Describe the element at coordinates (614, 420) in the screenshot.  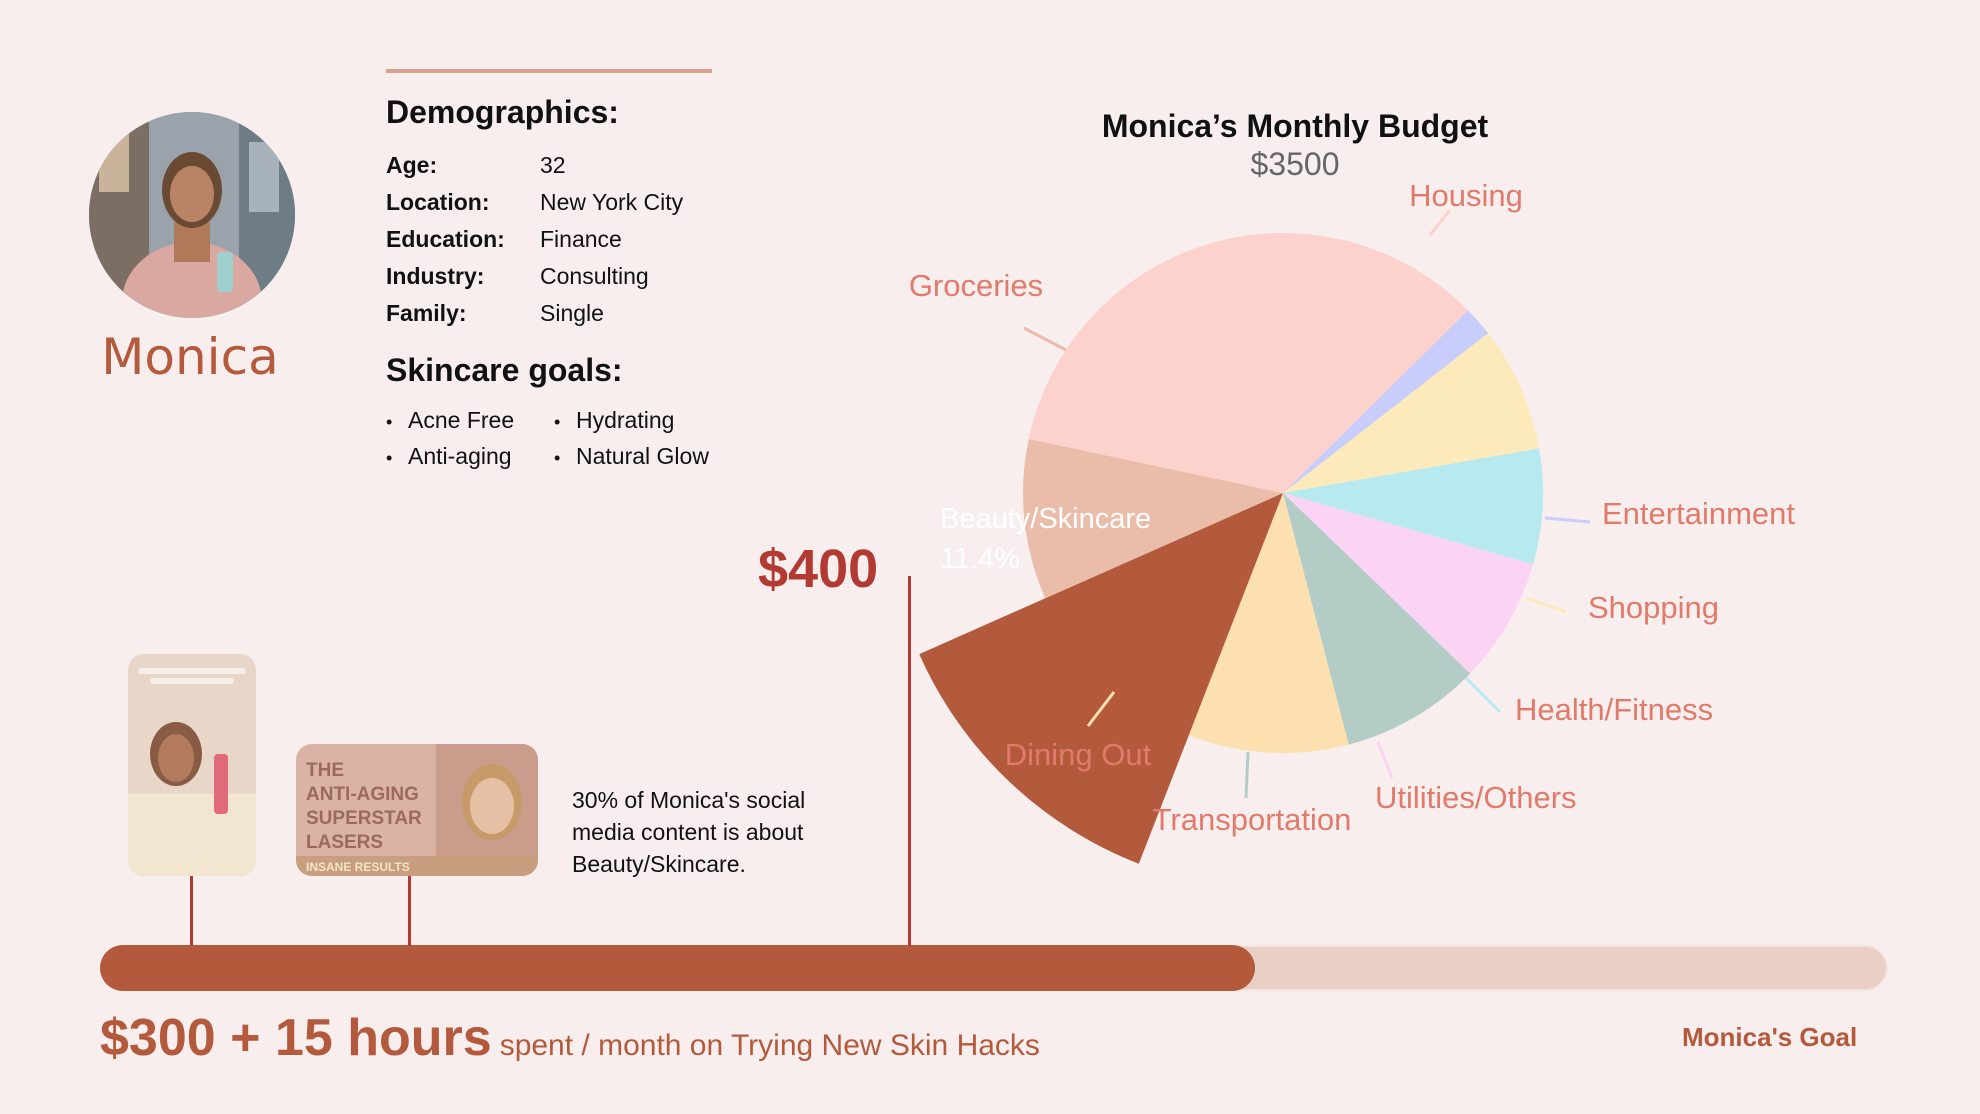
I see `goal-item: Hydrating` at that location.